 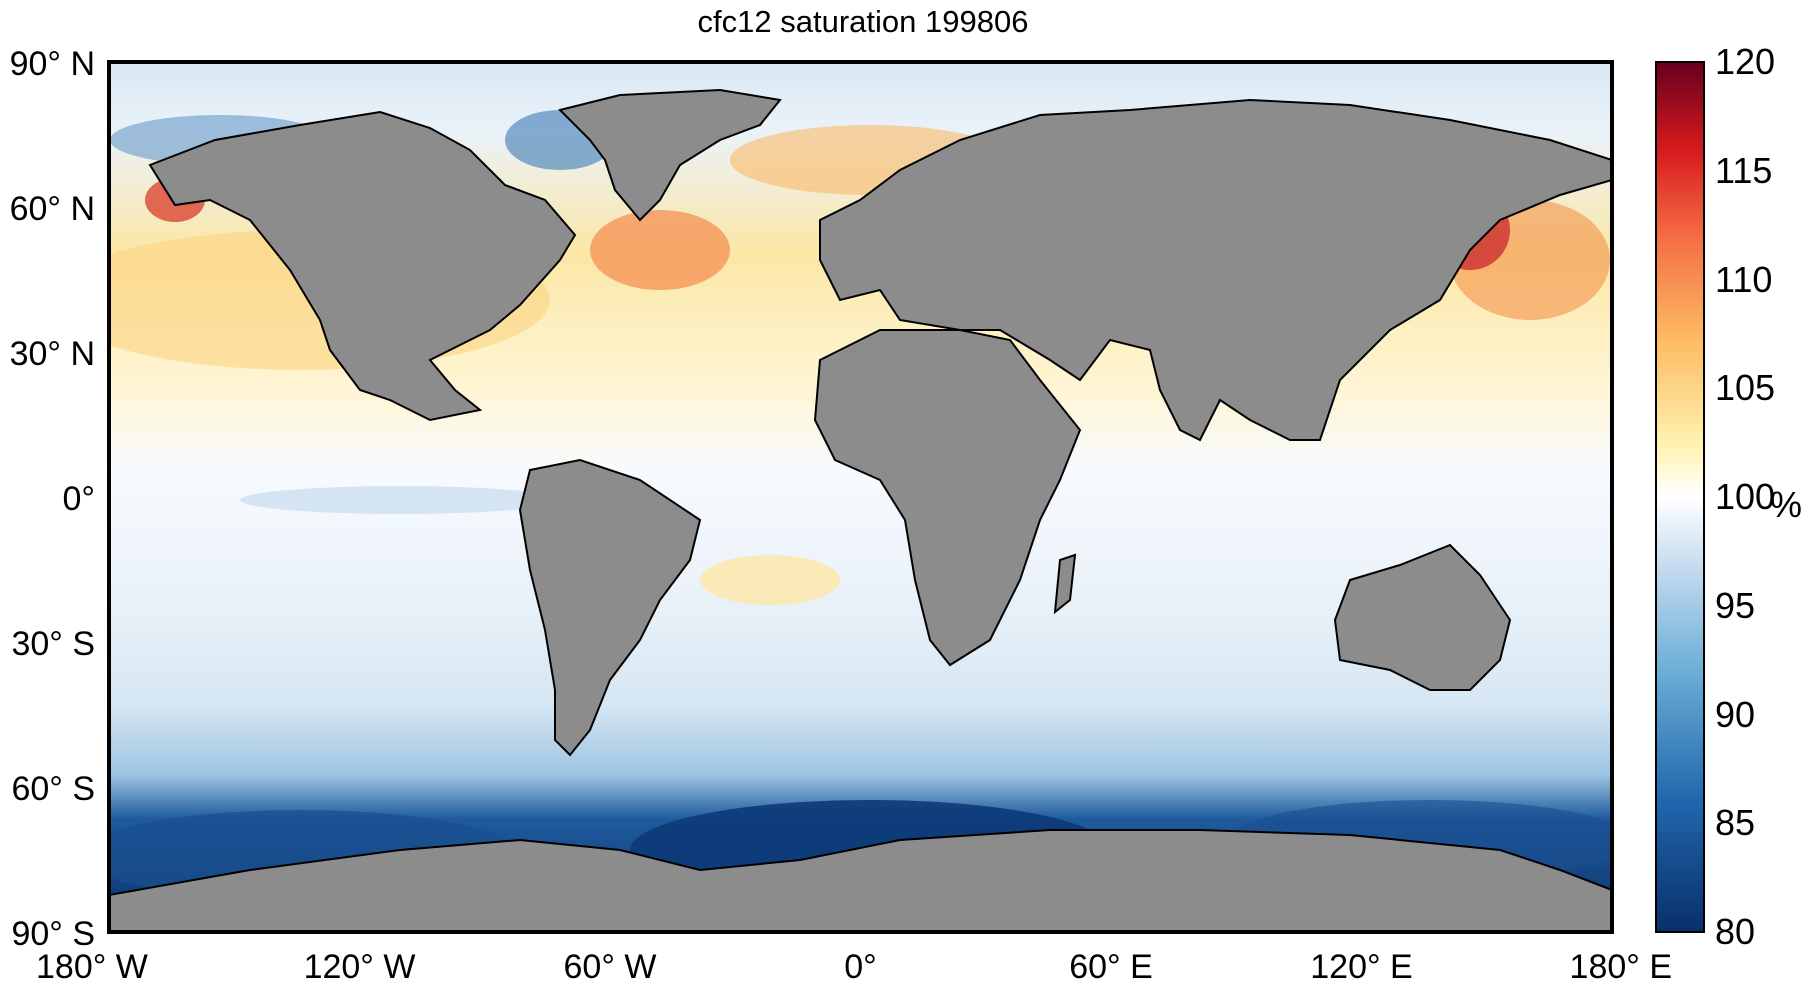 What do you see at coordinates (52, 354) in the screenshot?
I see `y-tick-label: 30° N` at bounding box center [52, 354].